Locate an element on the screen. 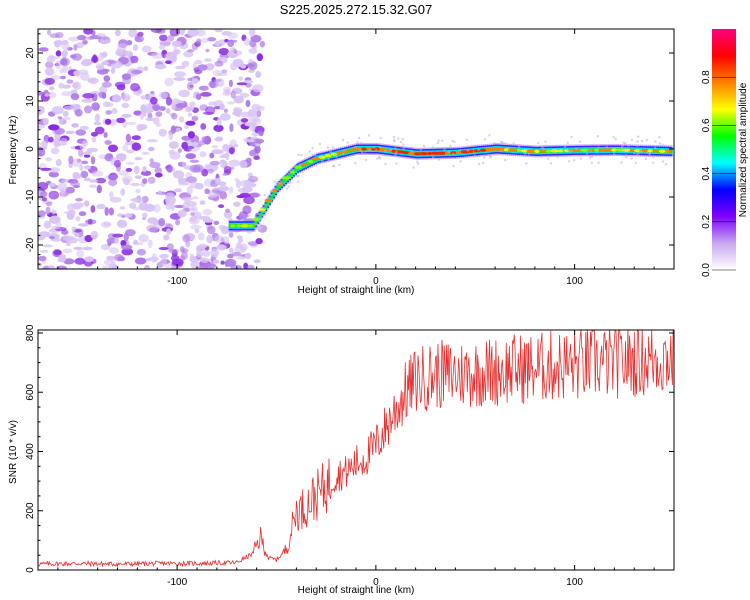 The image size is (750, 600). x-tick-label: 0 is located at coordinates (376, 582).